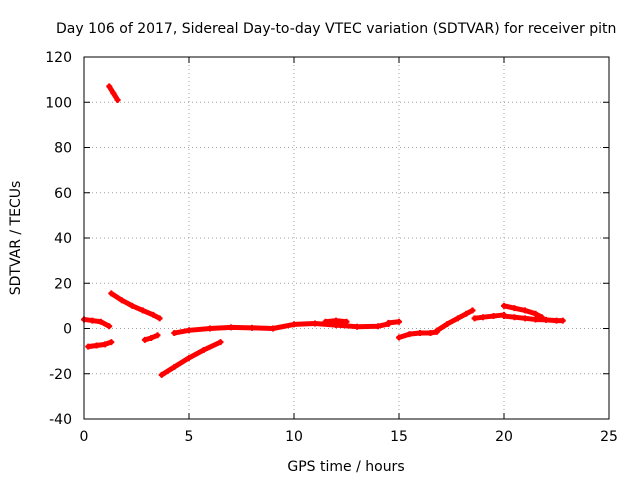 Image resolution: width=640 pixels, height=480 pixels. What do you see at coordinates (399, 437) in the screenshot?
I see `x-tick-label: 15` at bounding box center [399, 437].